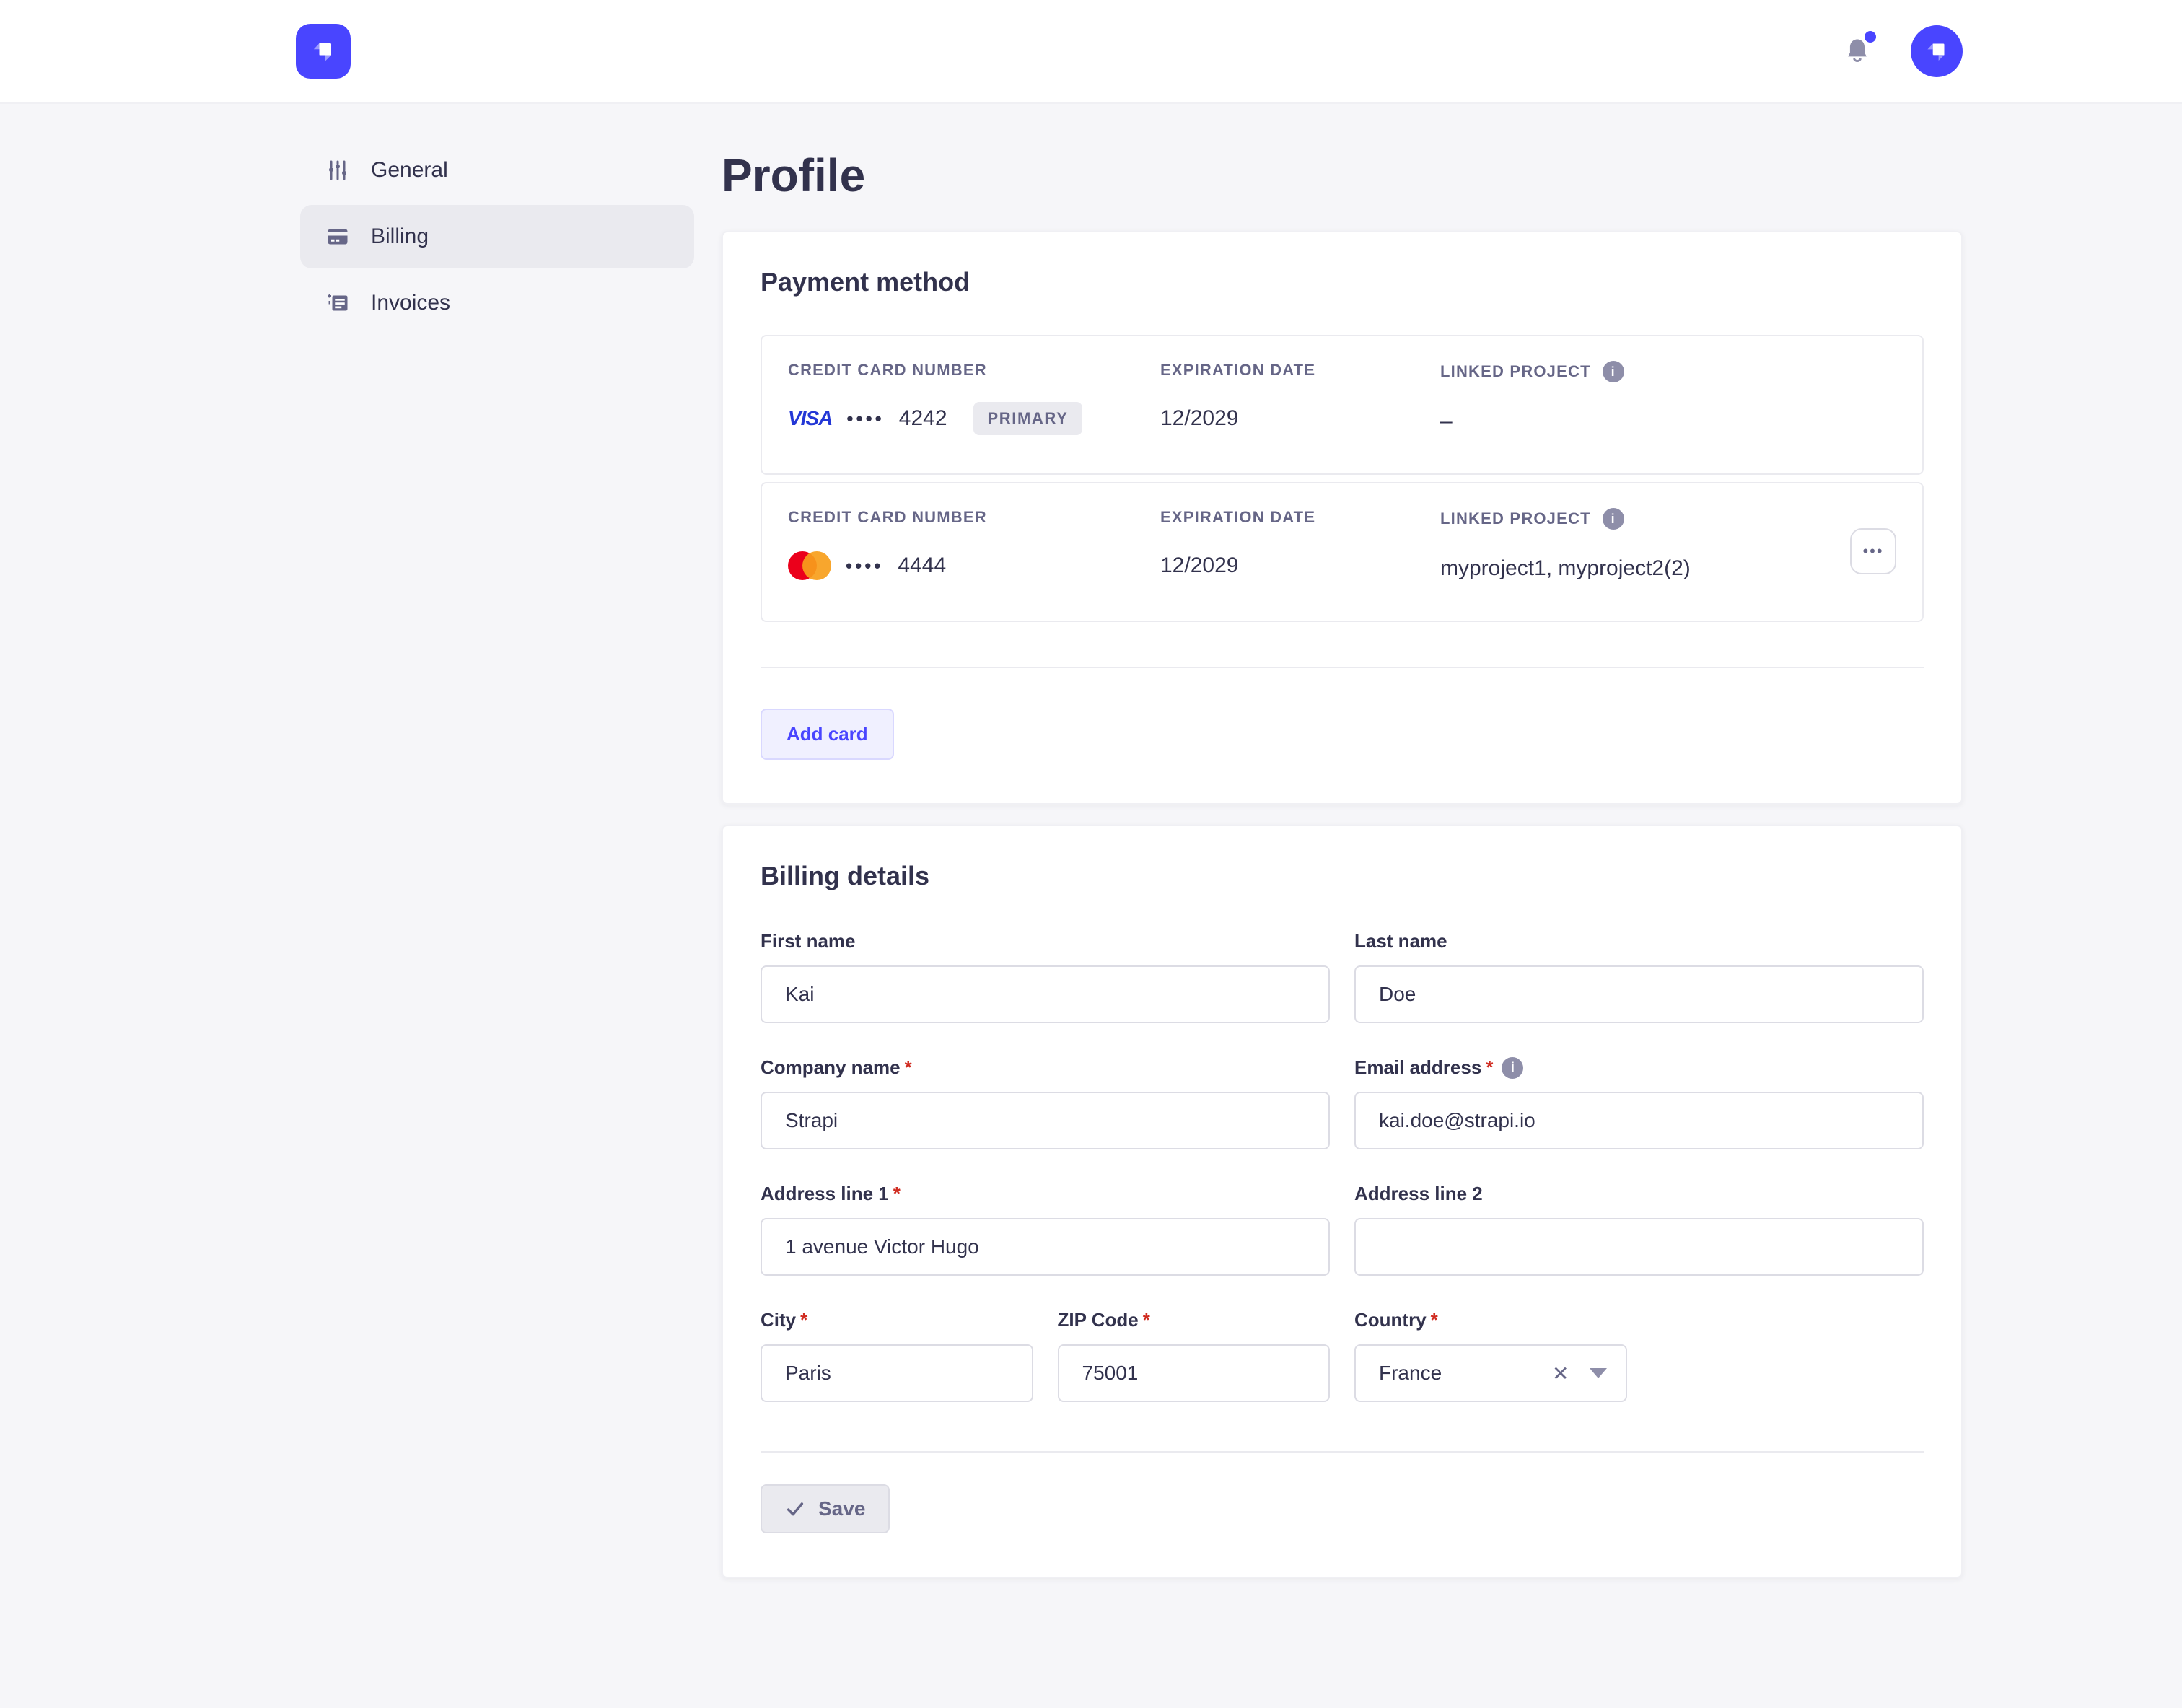 This screenshot has height=1708, width=2182. What do you see at coordinates (922, 565) in the screenshot?
I see `card-last4: 4444` at bounding box center [922, 565].